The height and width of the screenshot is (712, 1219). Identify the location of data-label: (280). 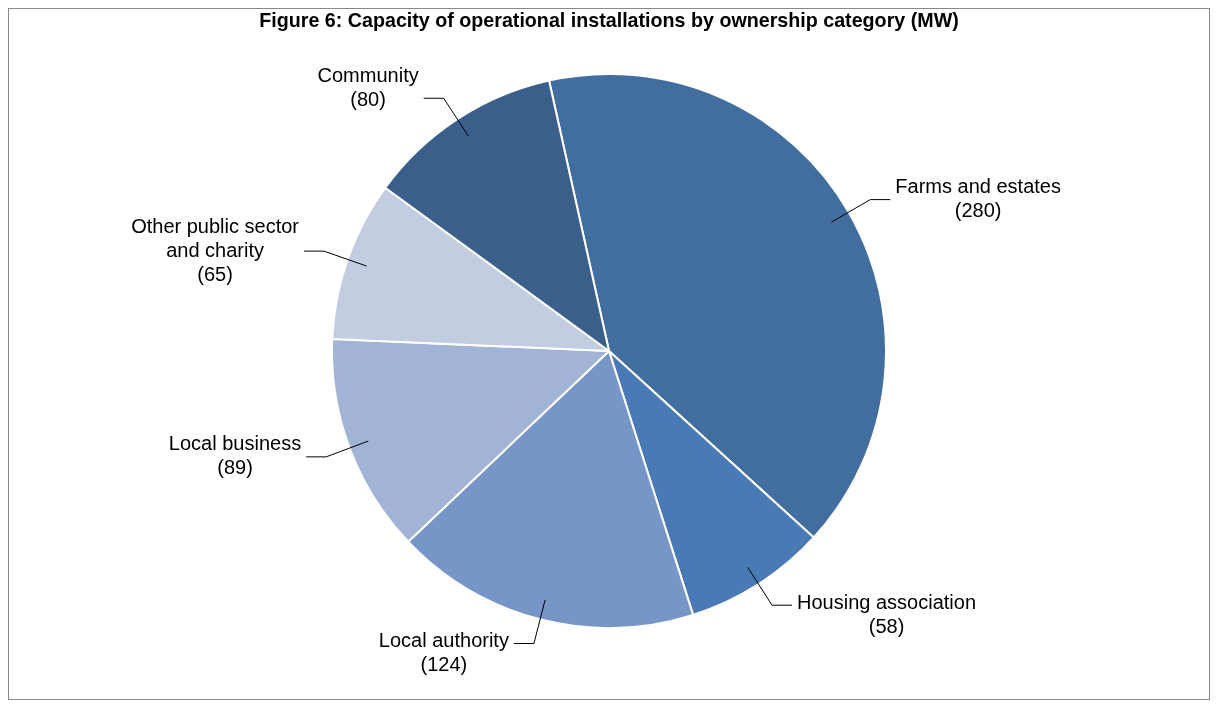
(978, 210).